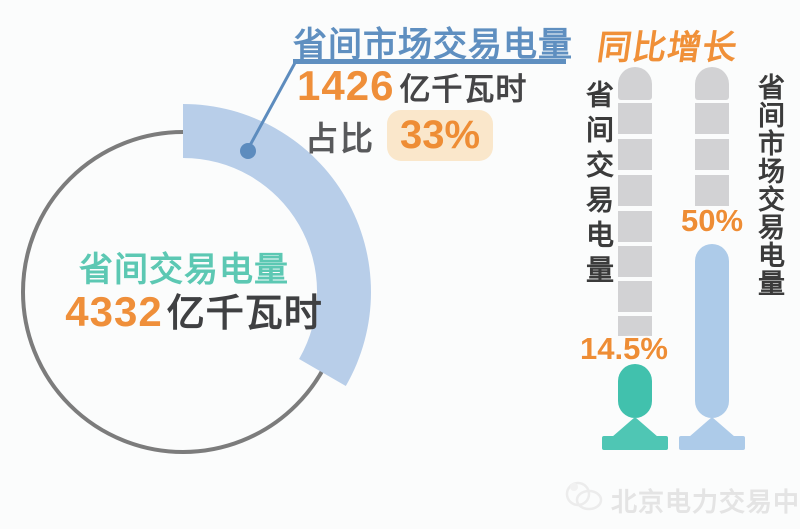  What do you see at coordinates (667, 48) in the screenshot?
I see `growth-title: 同比增长` at bounding box center [667, 48].